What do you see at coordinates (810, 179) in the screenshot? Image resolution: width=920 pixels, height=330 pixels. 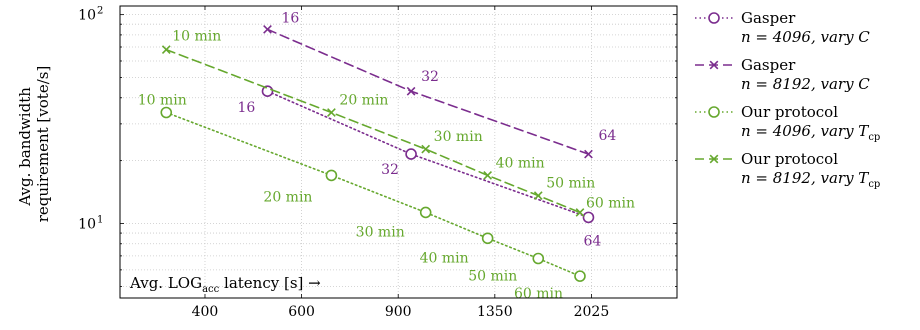 I see `legend-label-detail: n = 8192, vary Tcp` at bounding box center [810, 179].